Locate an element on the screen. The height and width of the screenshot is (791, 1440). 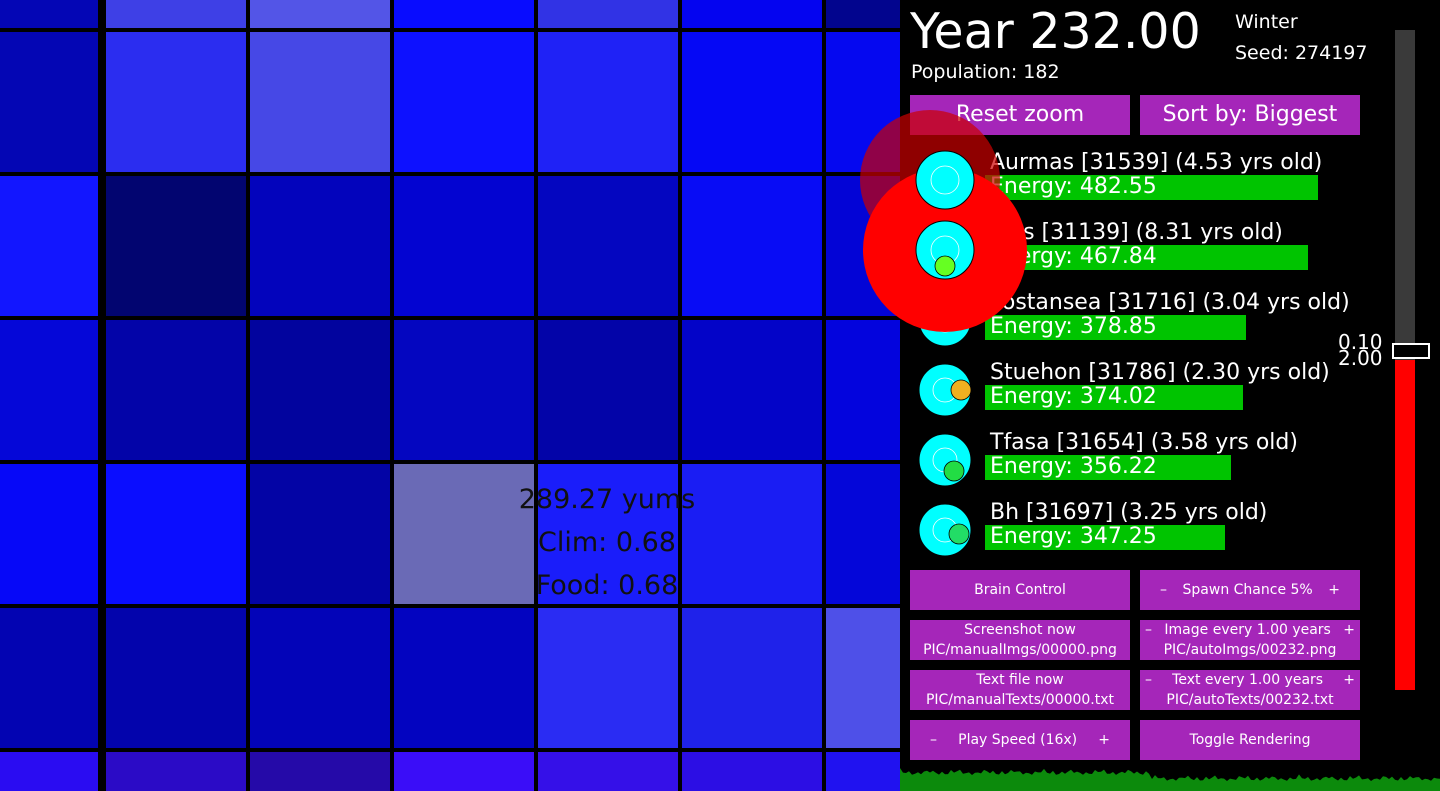
seed-label: Seed: 274197 is located at coordinates (1301, 53).